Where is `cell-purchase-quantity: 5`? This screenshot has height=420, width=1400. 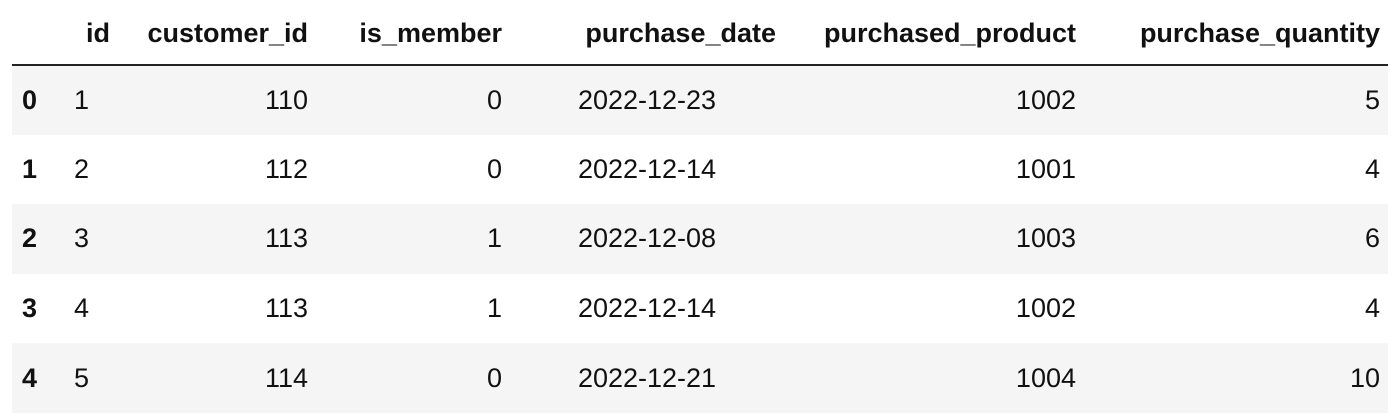 cell-purchase-quantity: 5 is located at coordinates (1372, 99).